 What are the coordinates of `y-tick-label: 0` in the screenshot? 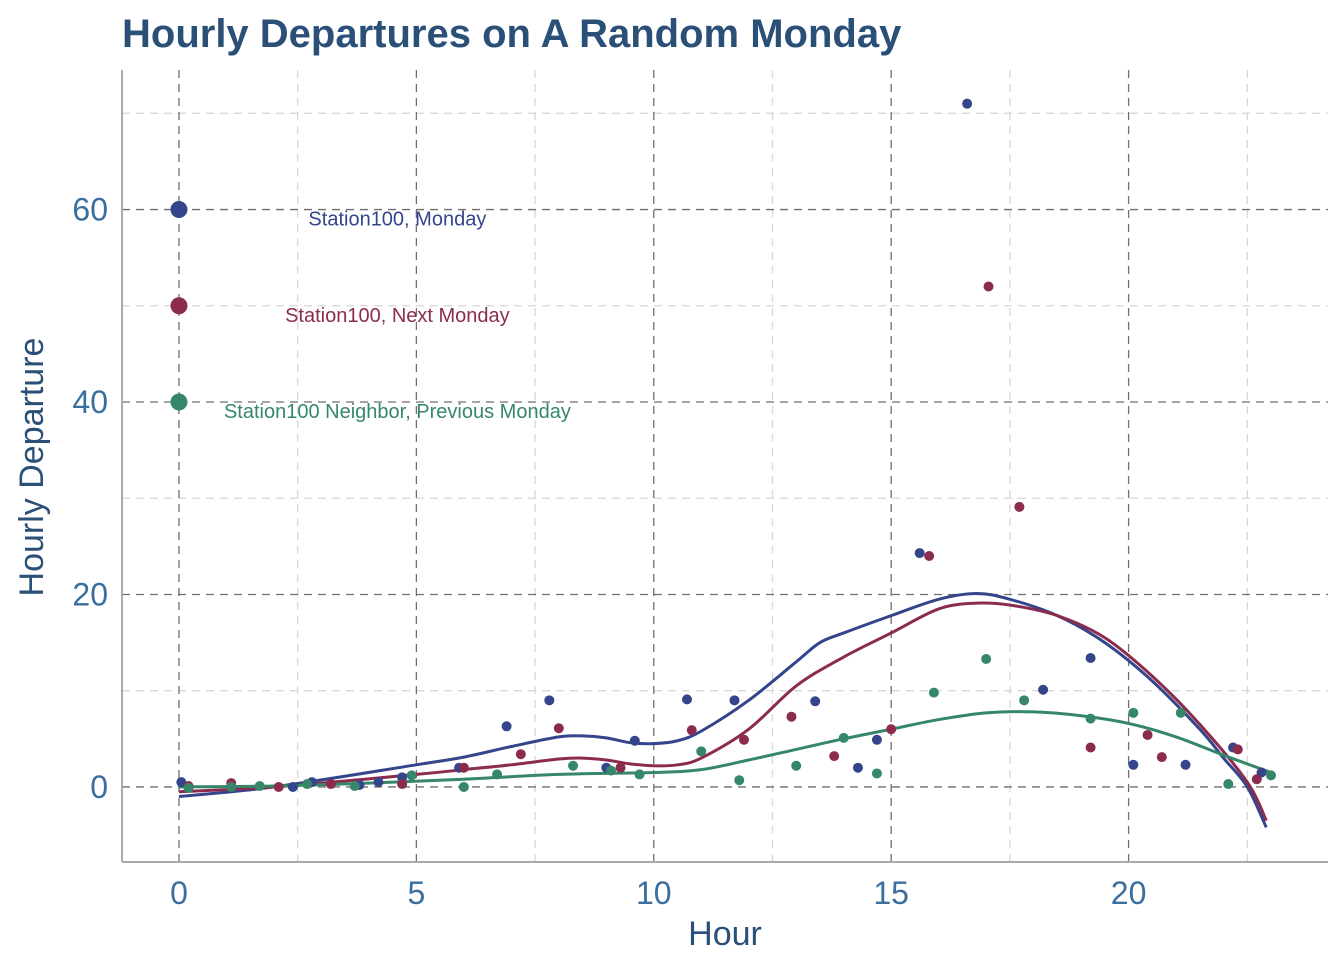 It's located at (99, 787).